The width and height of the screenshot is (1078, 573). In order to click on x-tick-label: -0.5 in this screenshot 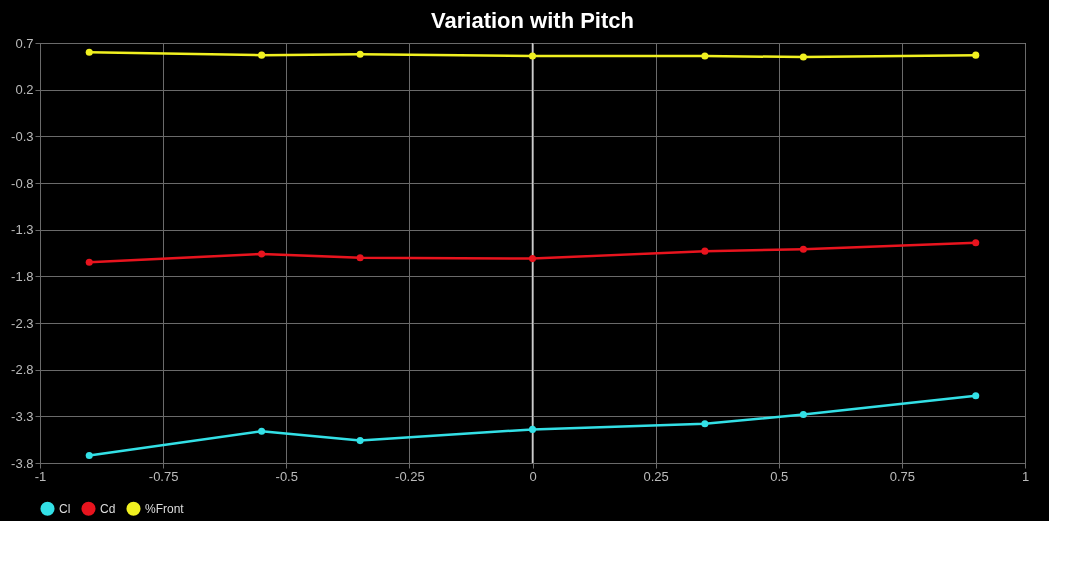, I will do `click(286, 476)`.